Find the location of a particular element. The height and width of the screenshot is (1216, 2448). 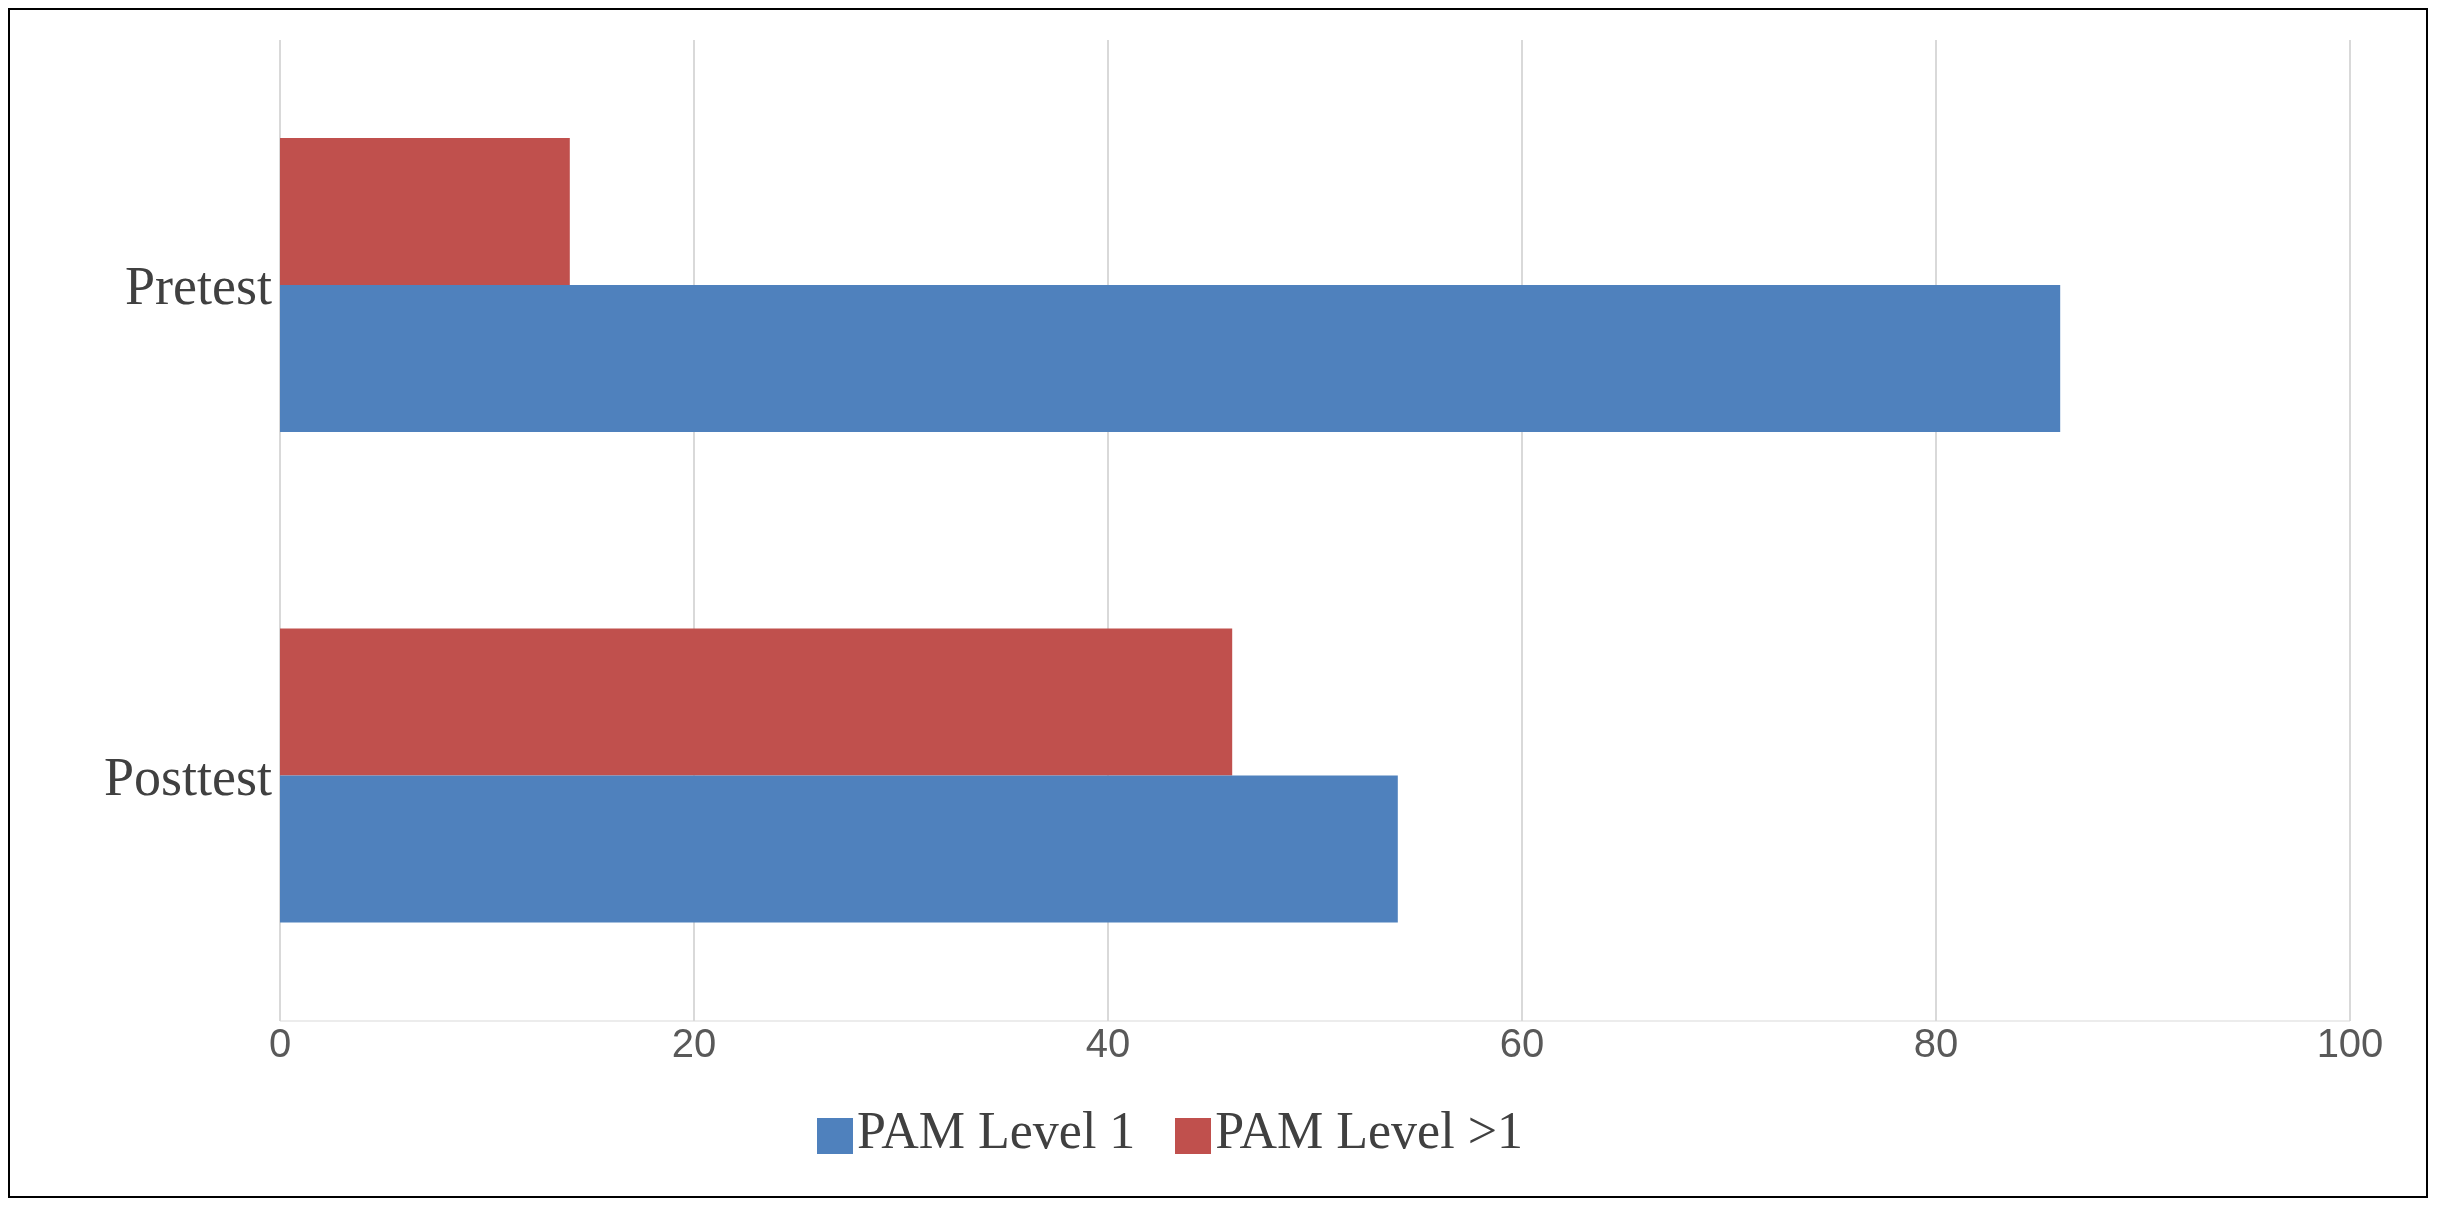

legend-label: PAM Level 1 is located at coordinates (996, 1130).